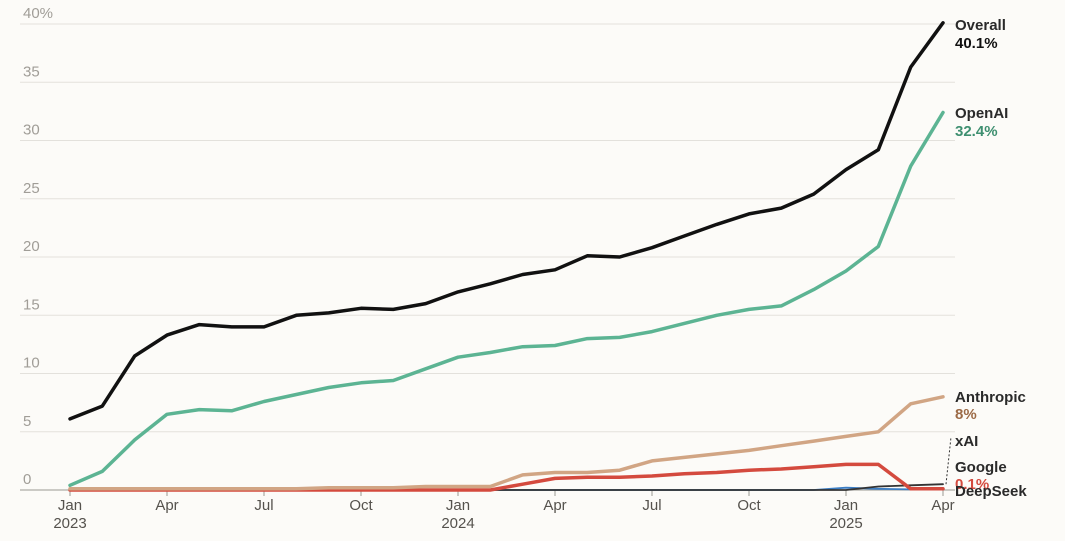  Describe the element at coordinates (976, 131) in the screenshot. I see `series-value-openai: 32.4%` at that location.